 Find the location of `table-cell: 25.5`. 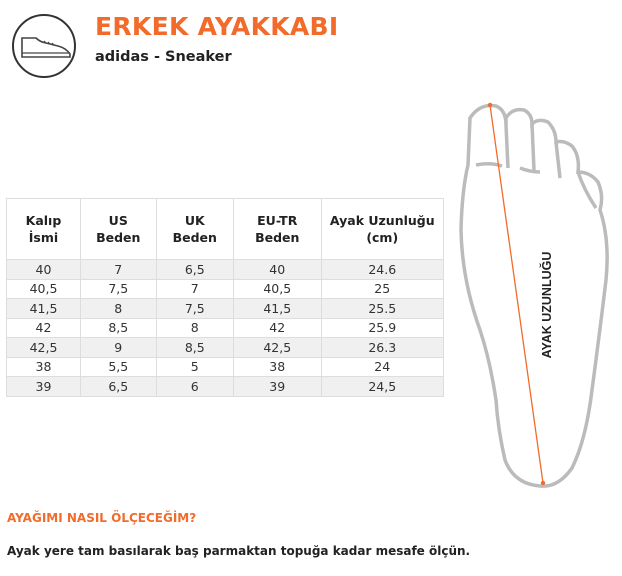

table-cell: 25.5 is located at coordinates (382, 308).